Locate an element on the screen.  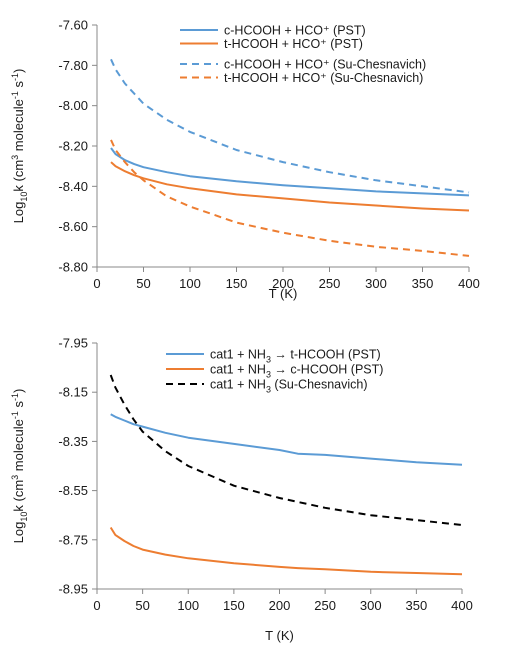
y-tick-label: -8.55 is located at coordinates (73, 490).